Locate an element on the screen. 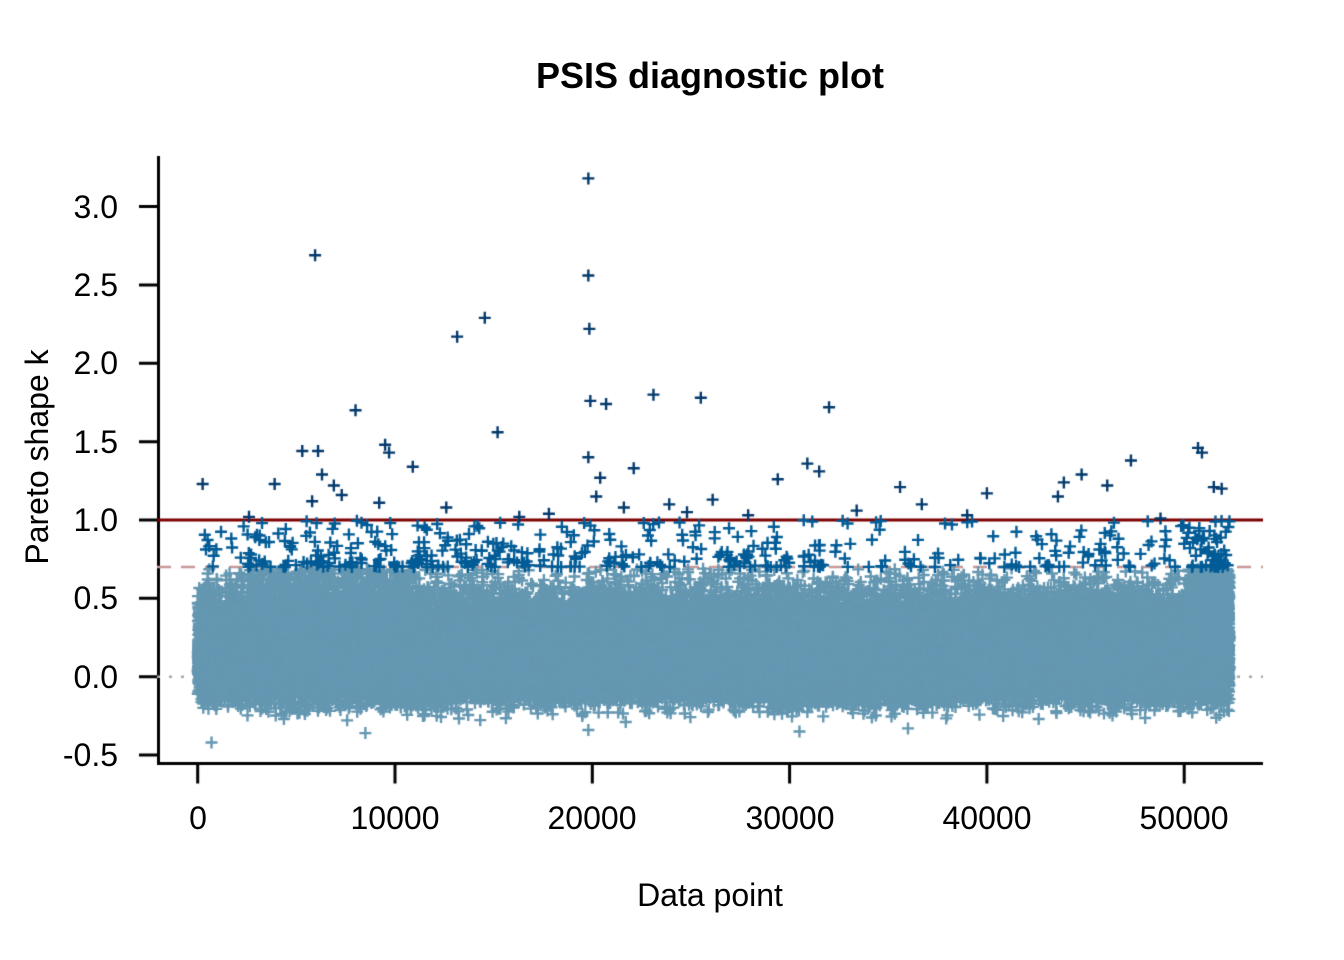 Image resolution: width=1344 pixels, height=960 pixels. y-tick-label: 0.5 is located at coordinates (95, 598).